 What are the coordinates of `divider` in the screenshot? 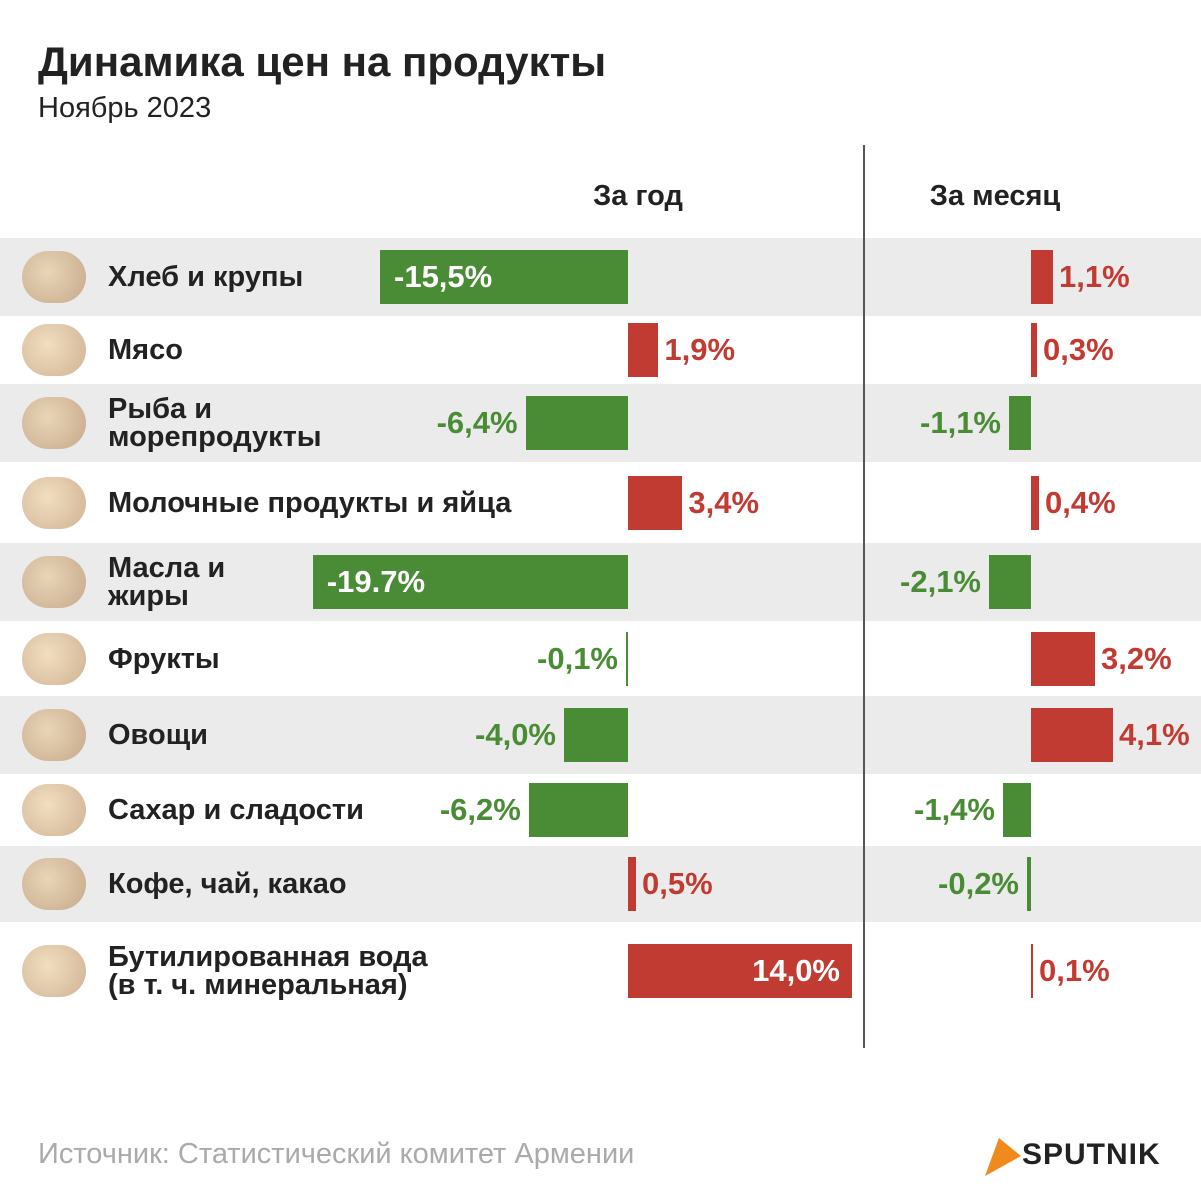 It's located at (864, 596).